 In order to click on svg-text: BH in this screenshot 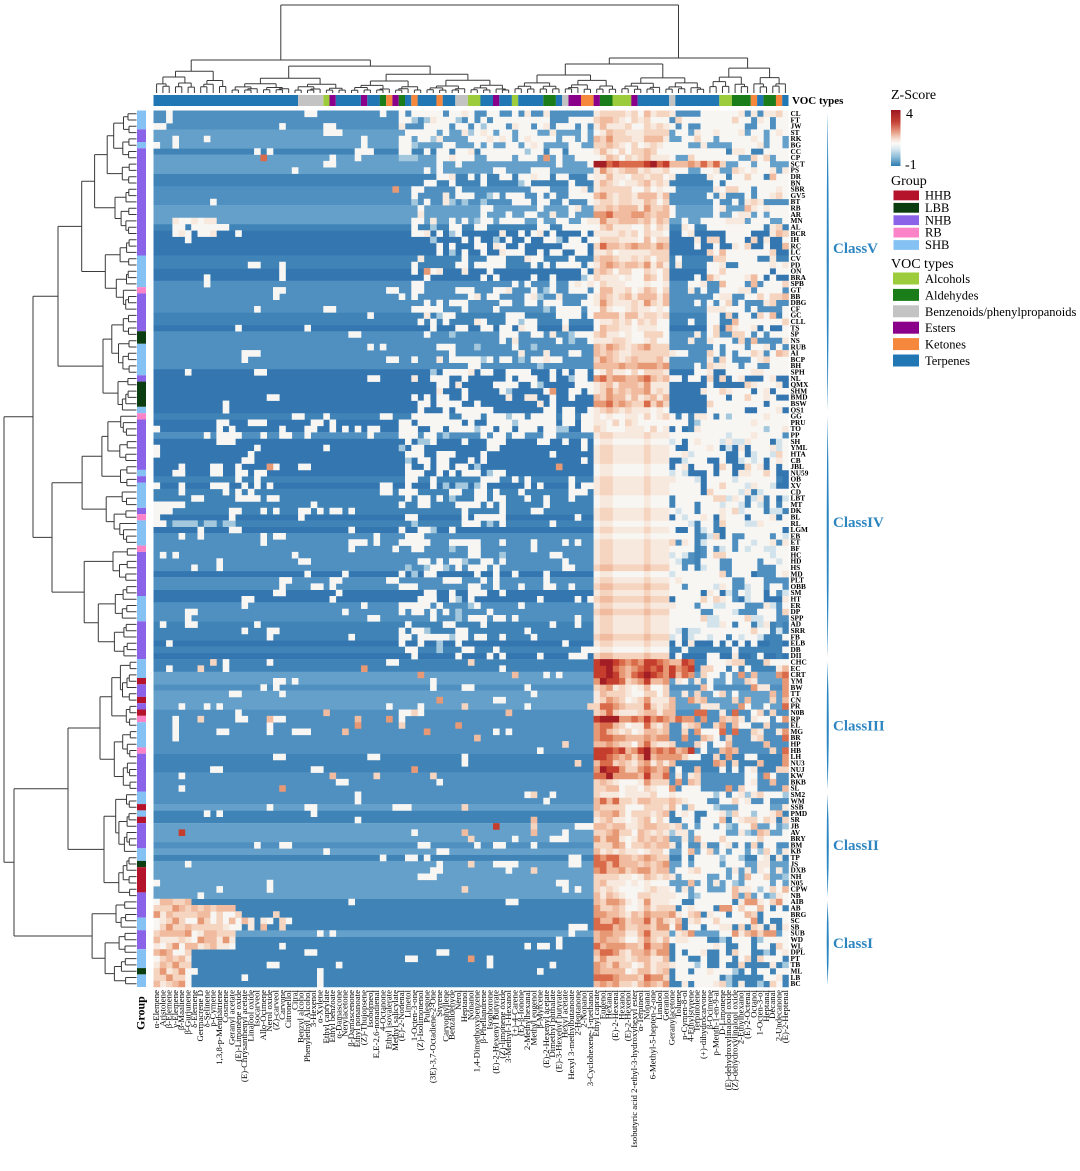, I will do `click(796, 365)`.